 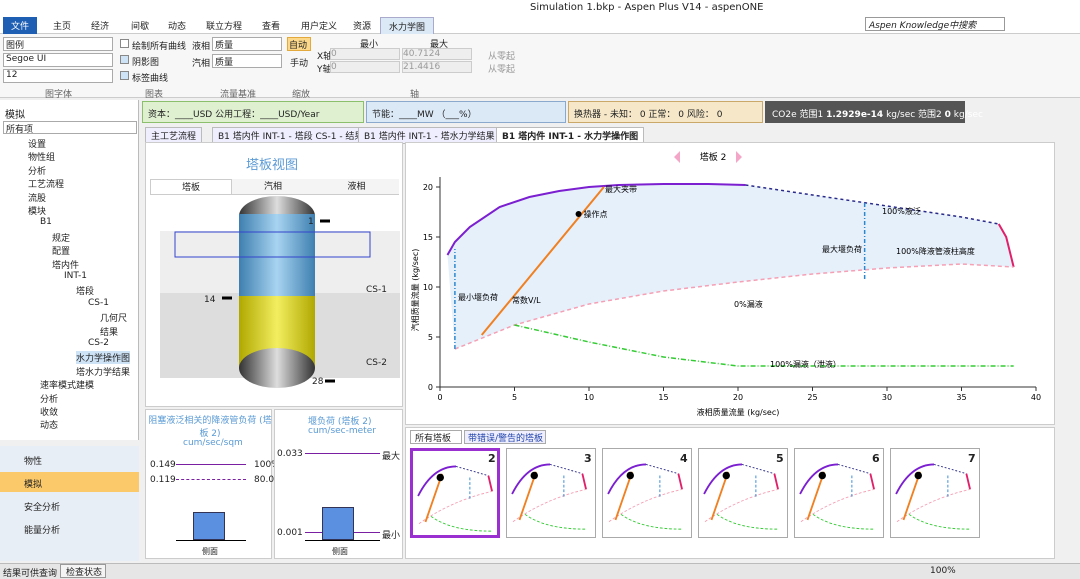 I want to click on group-label: 轴, so click(x=415, y=95).